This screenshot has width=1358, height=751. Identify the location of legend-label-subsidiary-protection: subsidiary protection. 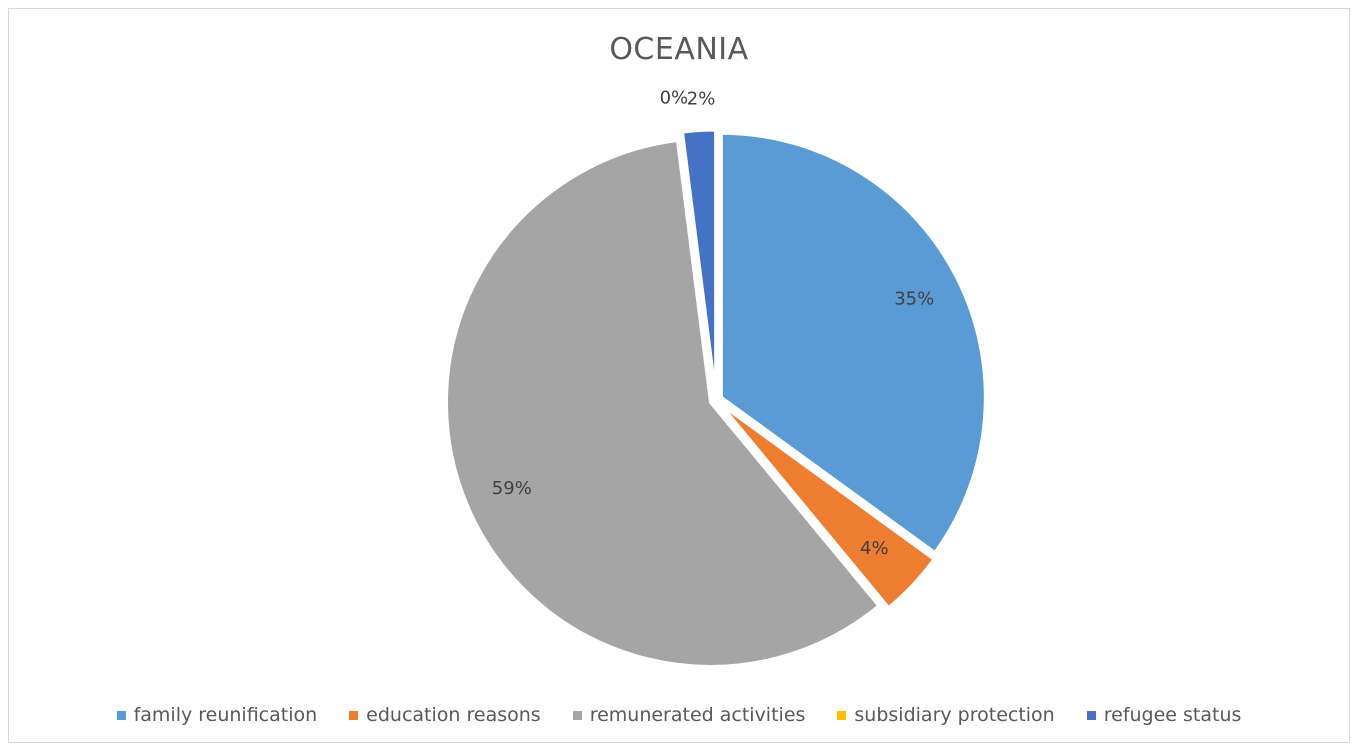
(954, 715).